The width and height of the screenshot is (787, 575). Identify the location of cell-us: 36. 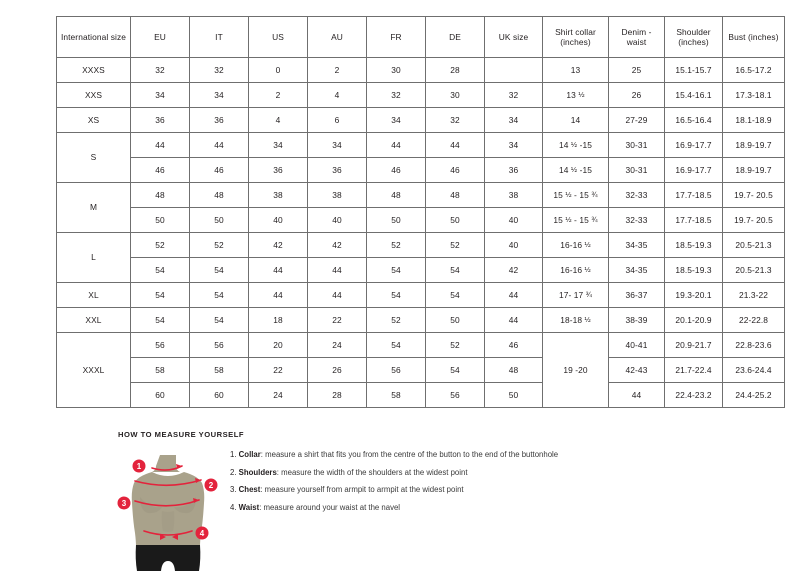
(278, 170).